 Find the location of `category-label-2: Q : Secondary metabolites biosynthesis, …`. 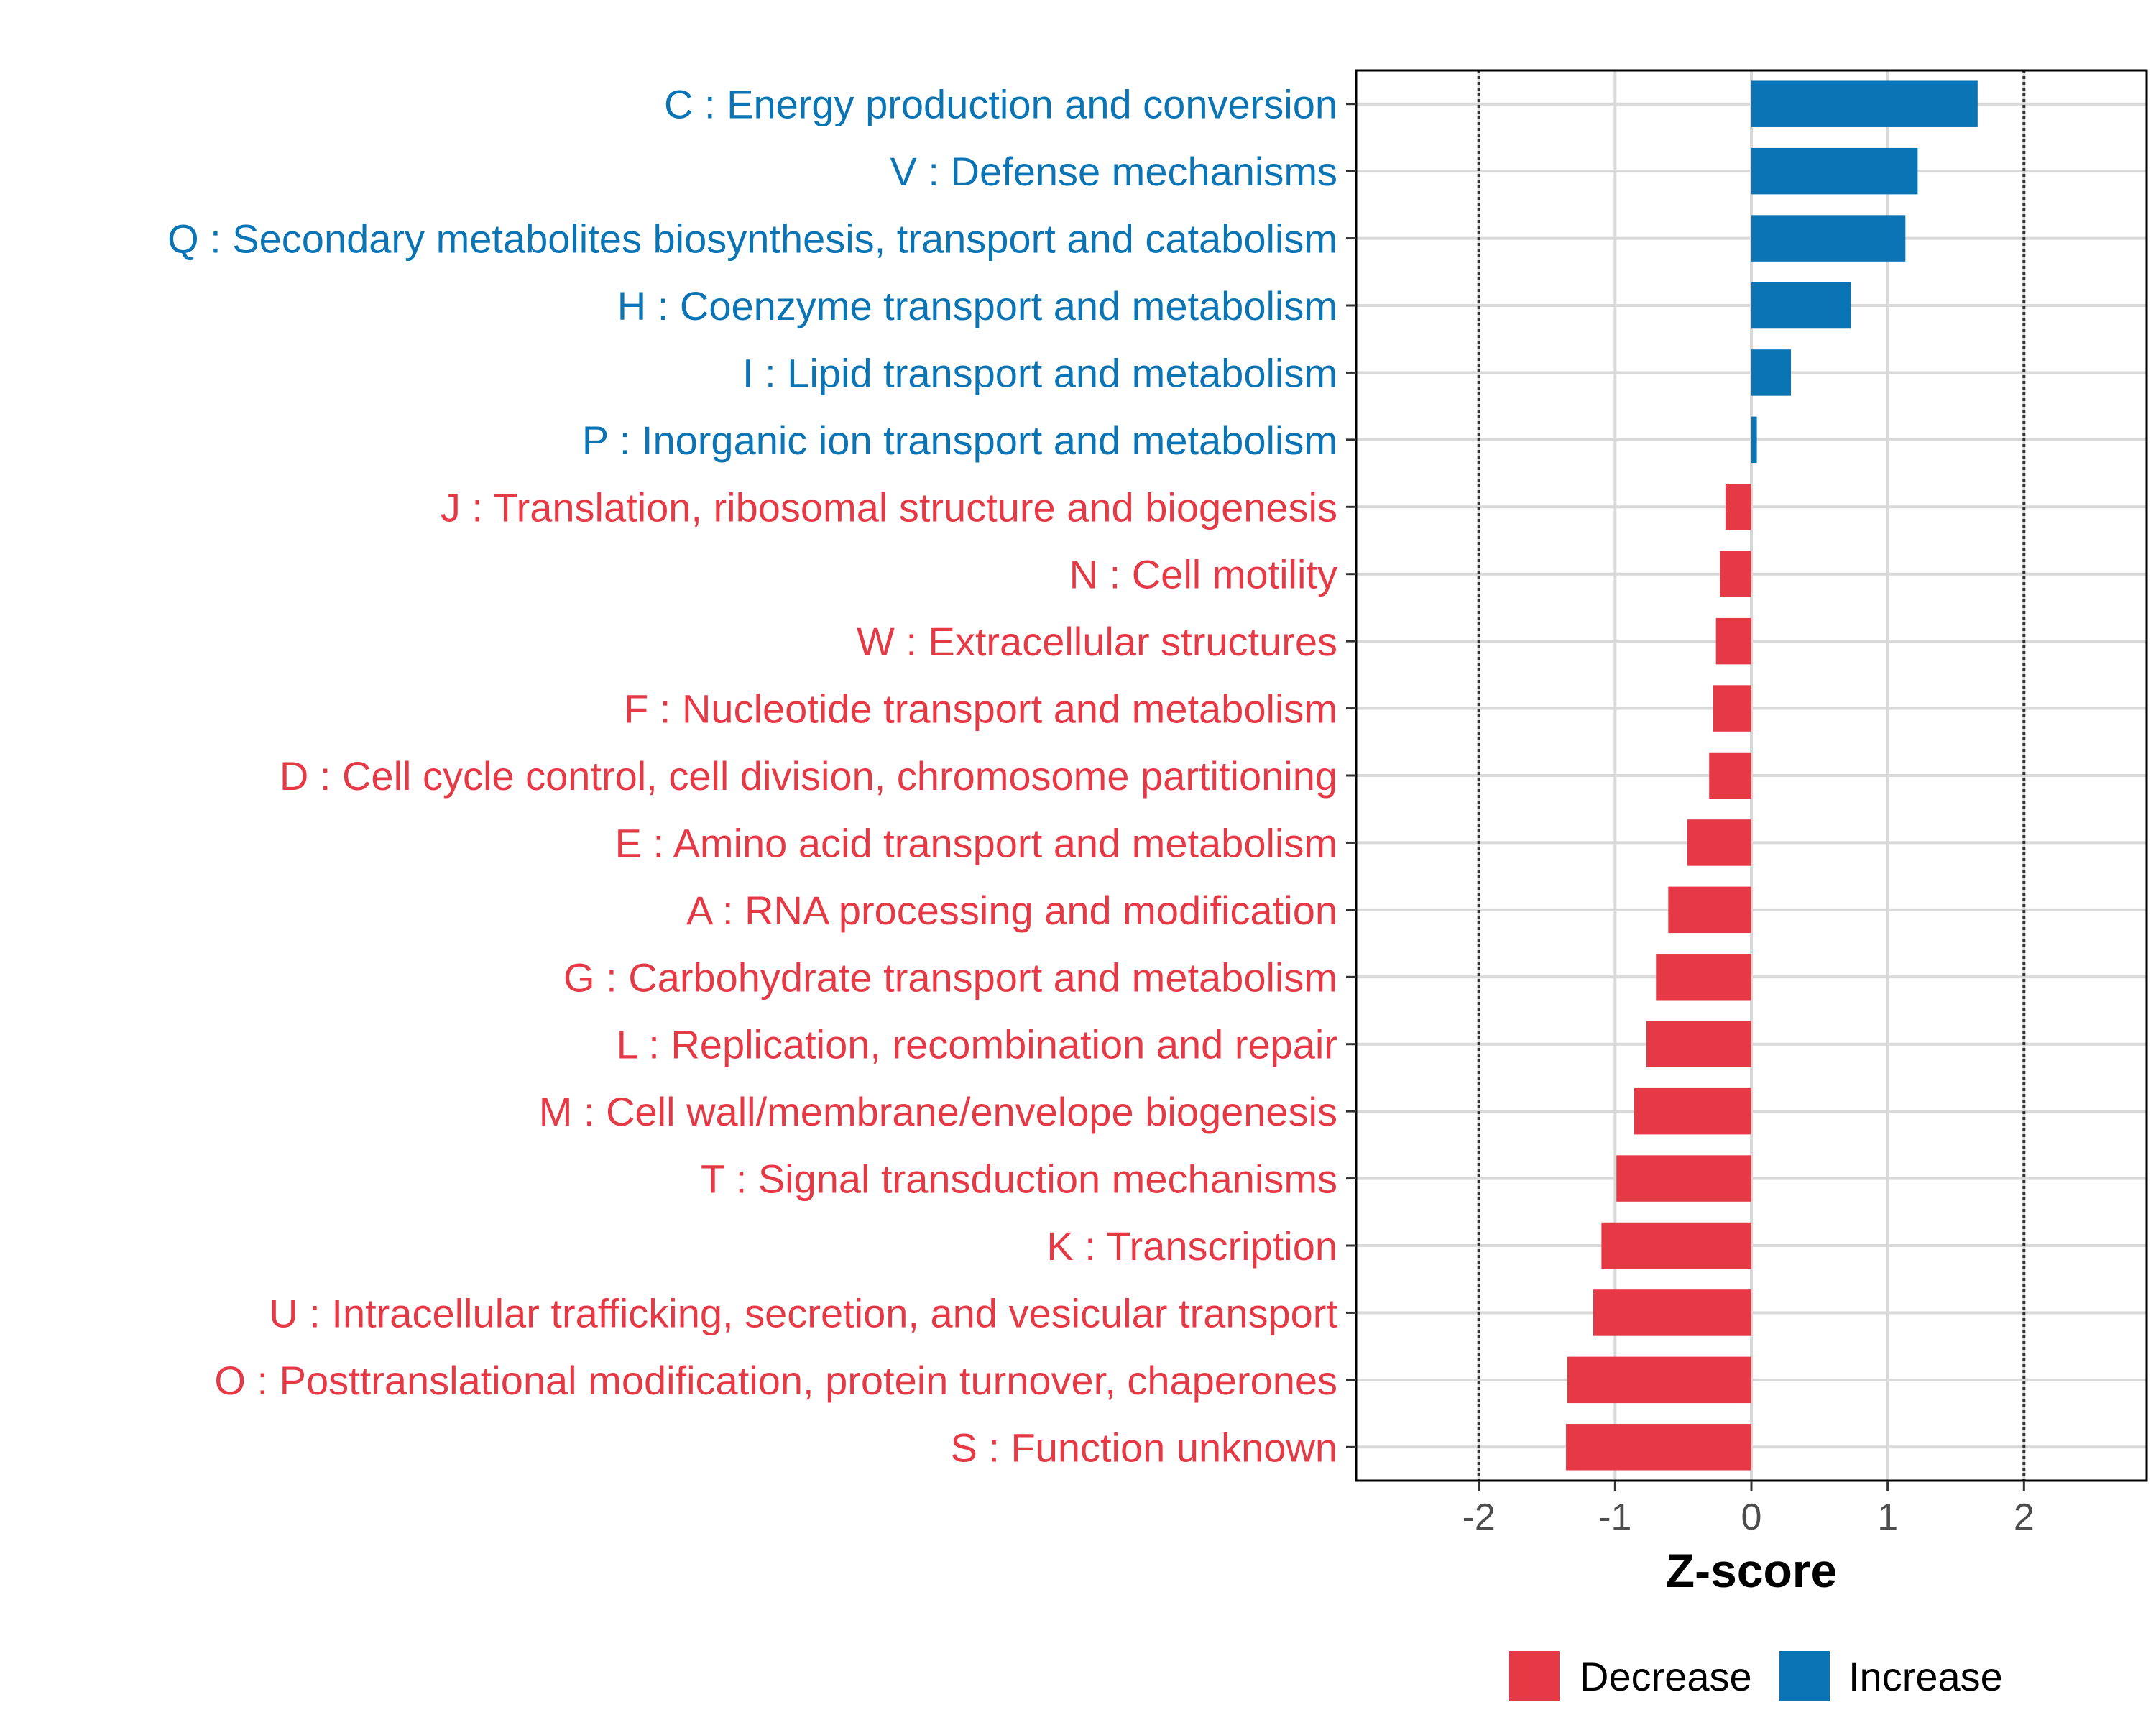

category-label-2: Q : Secondary metabolites biosynthesis, … is located at coordinates (752, 239).